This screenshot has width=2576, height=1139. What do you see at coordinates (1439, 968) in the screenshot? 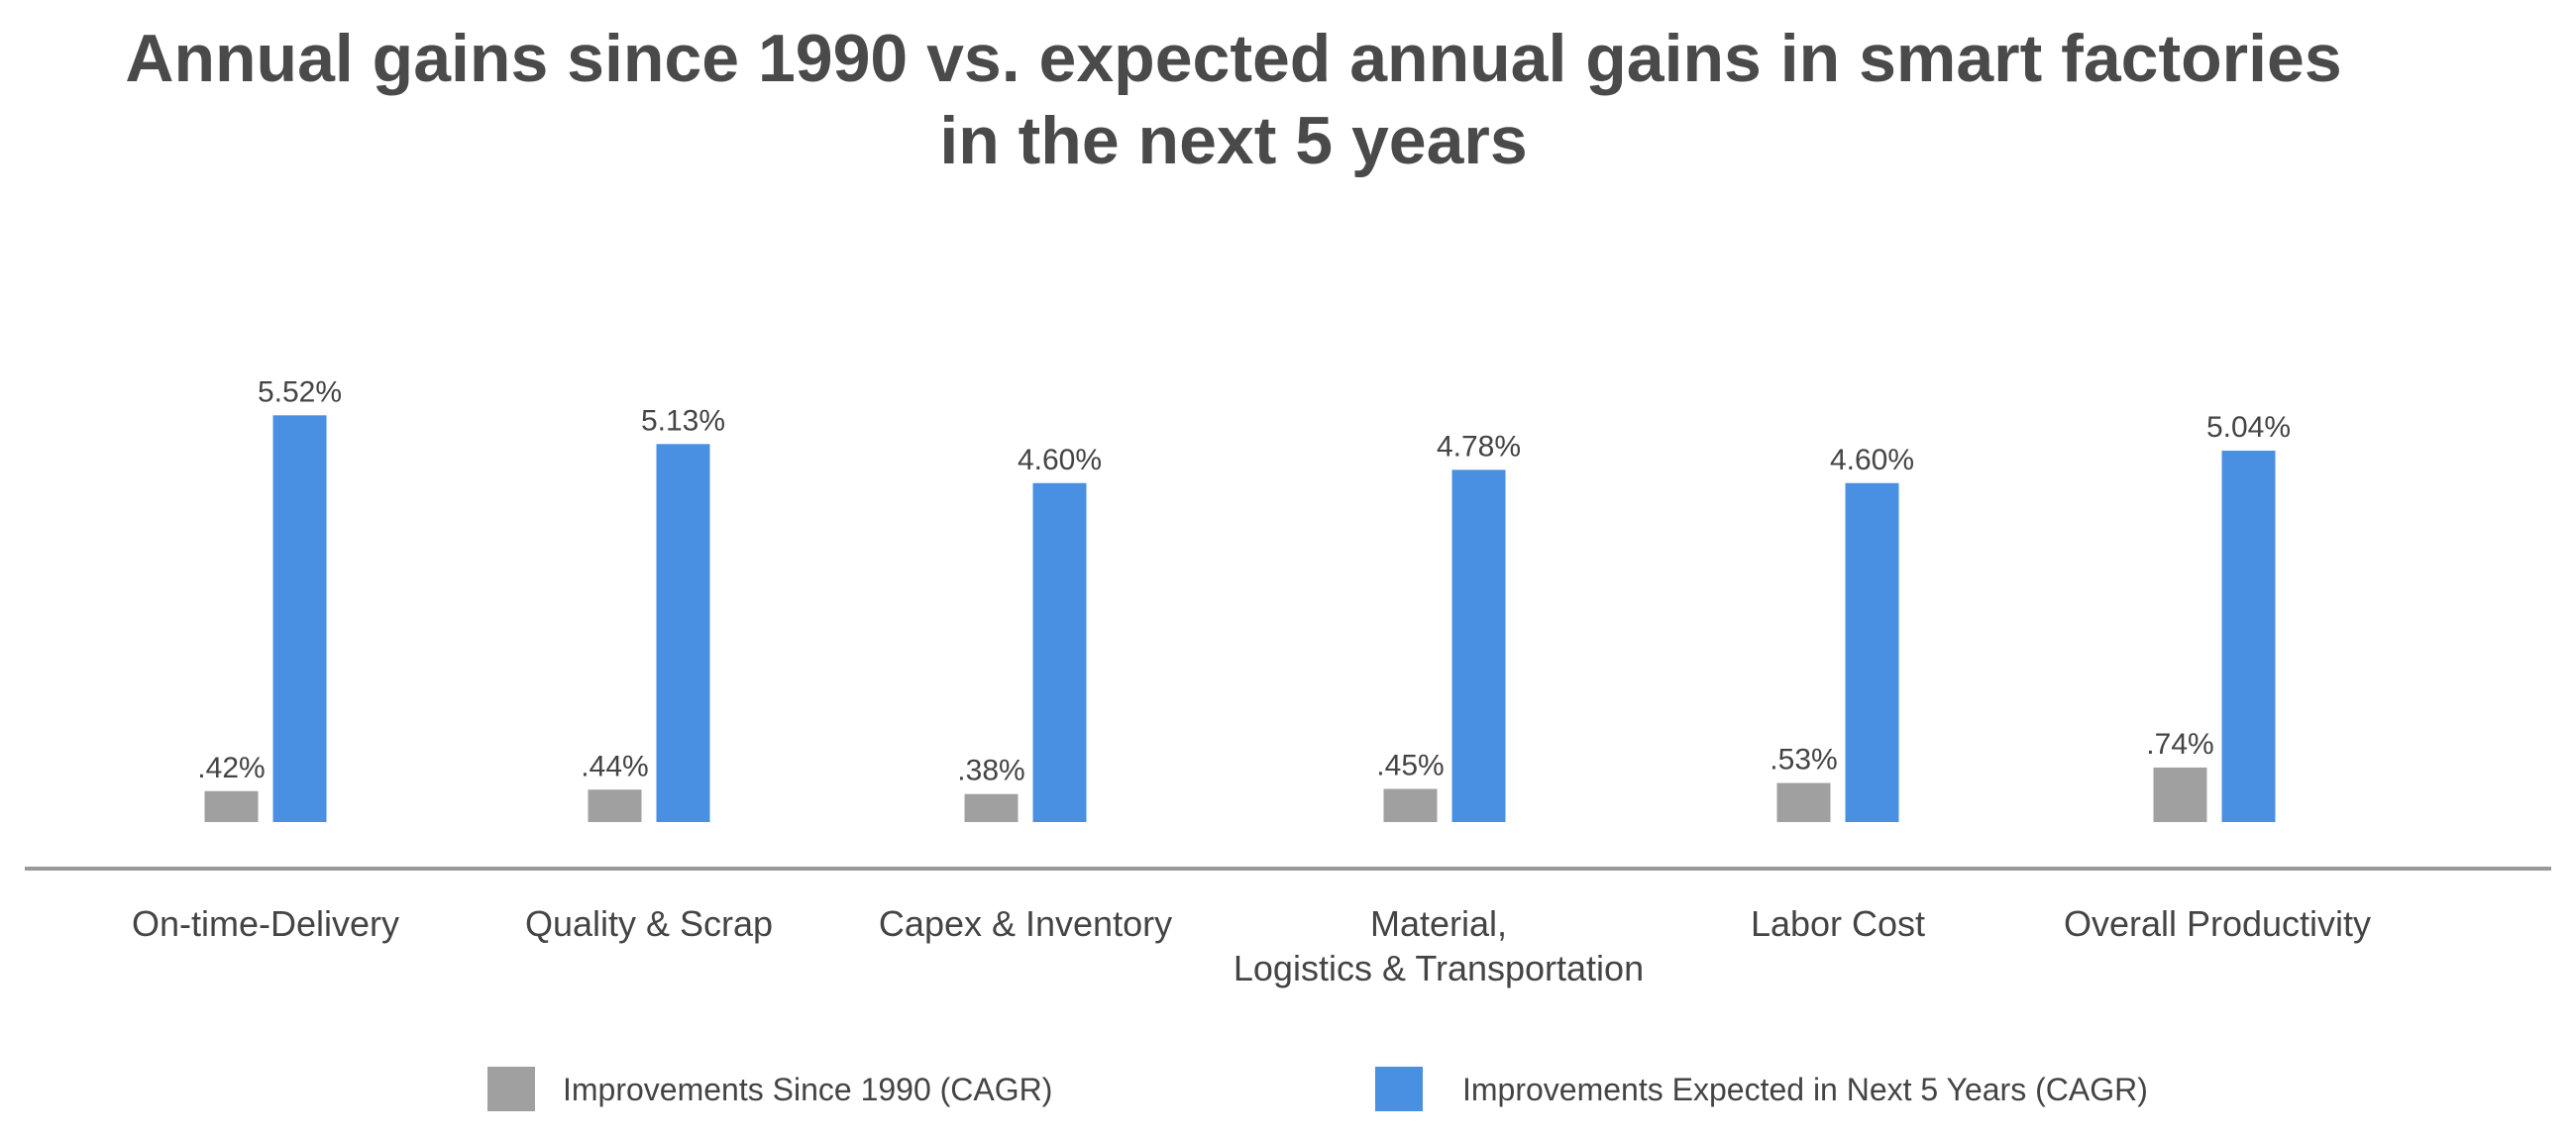
I see `category-label-line: Logistics & Transportation` at bounding box center [1439, 968].